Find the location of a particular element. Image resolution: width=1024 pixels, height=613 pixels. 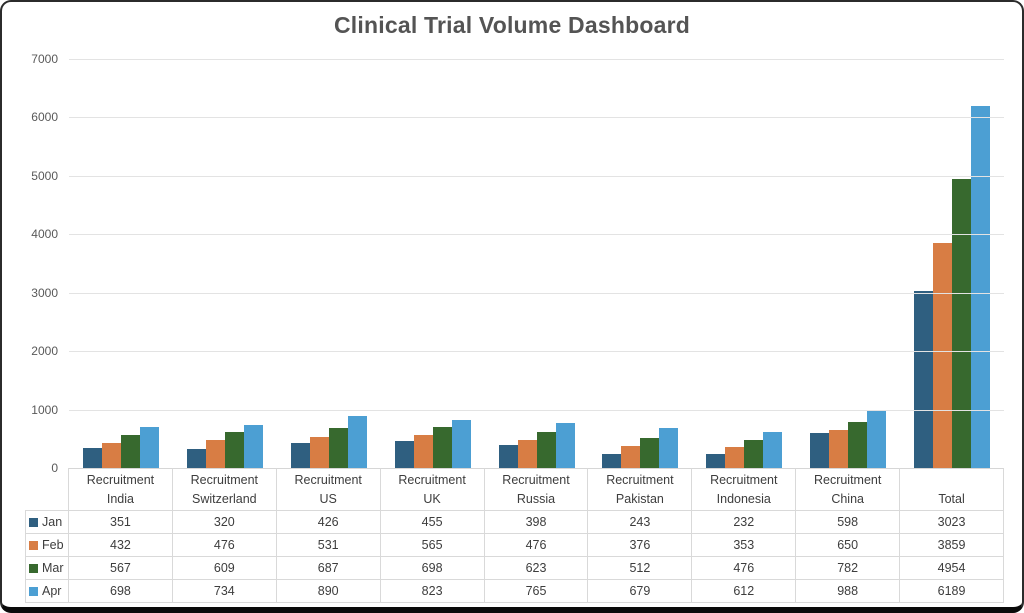

column-header-line2: US is located at coordinates (328, 498).